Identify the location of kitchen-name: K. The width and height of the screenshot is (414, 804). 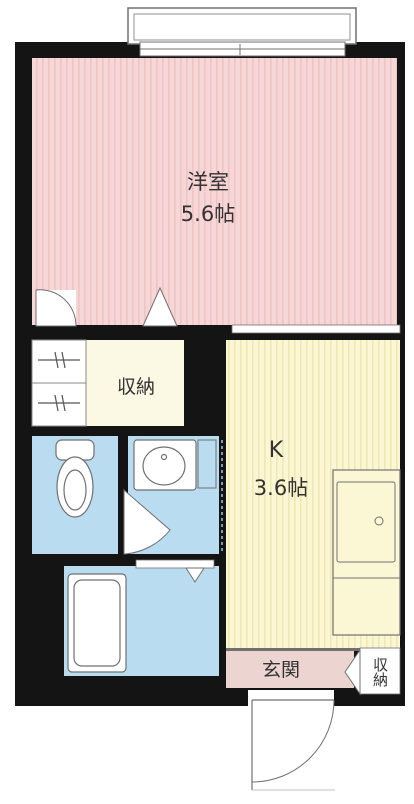
(276, 450).